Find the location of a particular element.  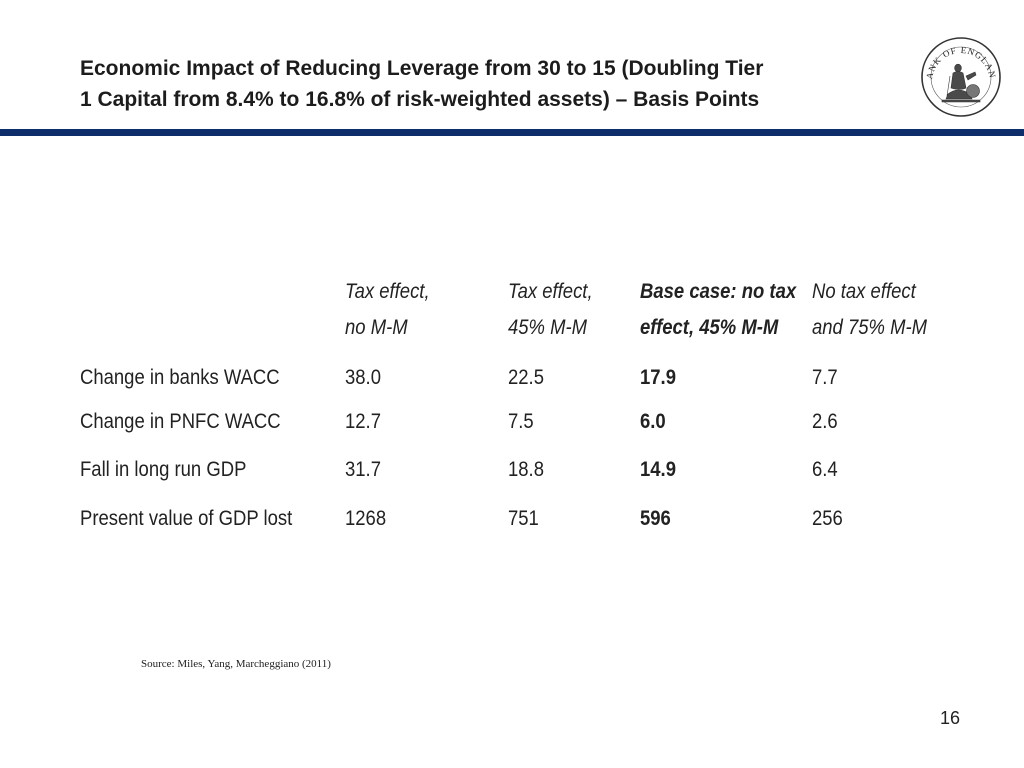

row-label-fall-in-gdp: Fall in long run GDP is located at coordinates (163, 469).